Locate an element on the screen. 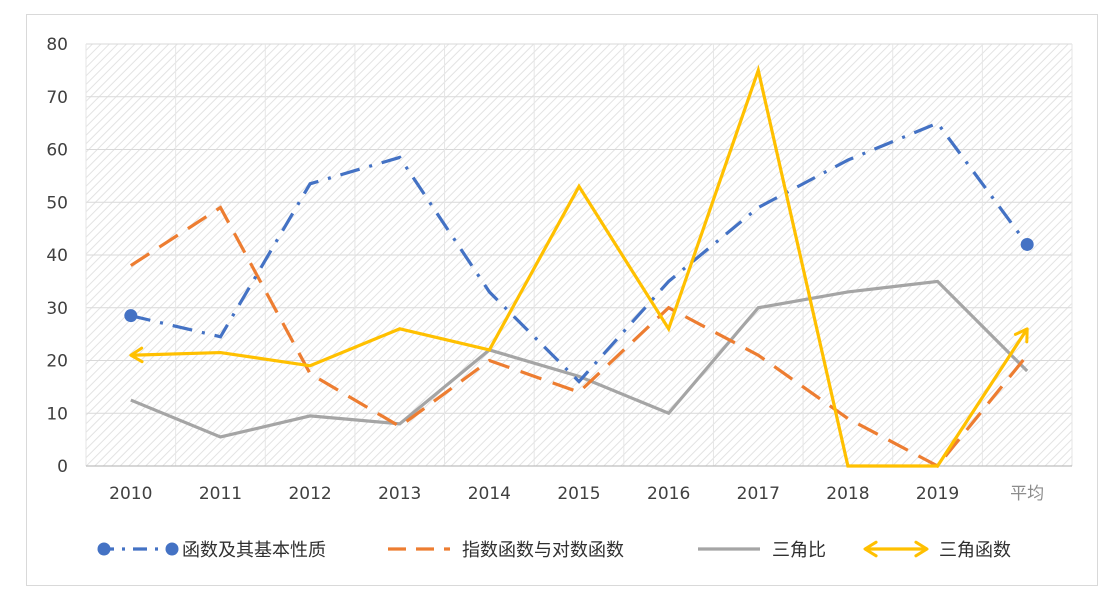  legend-item-1: 指数函数与对数函数 is located at coordinates (506, 550).